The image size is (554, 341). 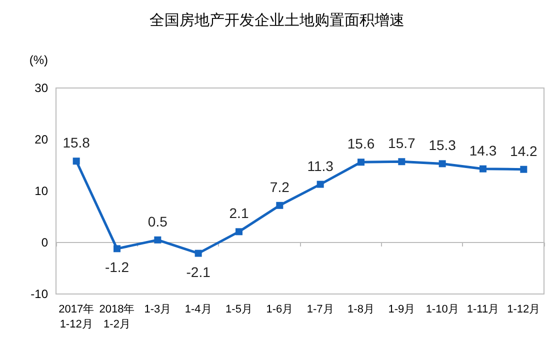 I want to click on x-tick-label: 1-11月, so click(x=483, y=310).